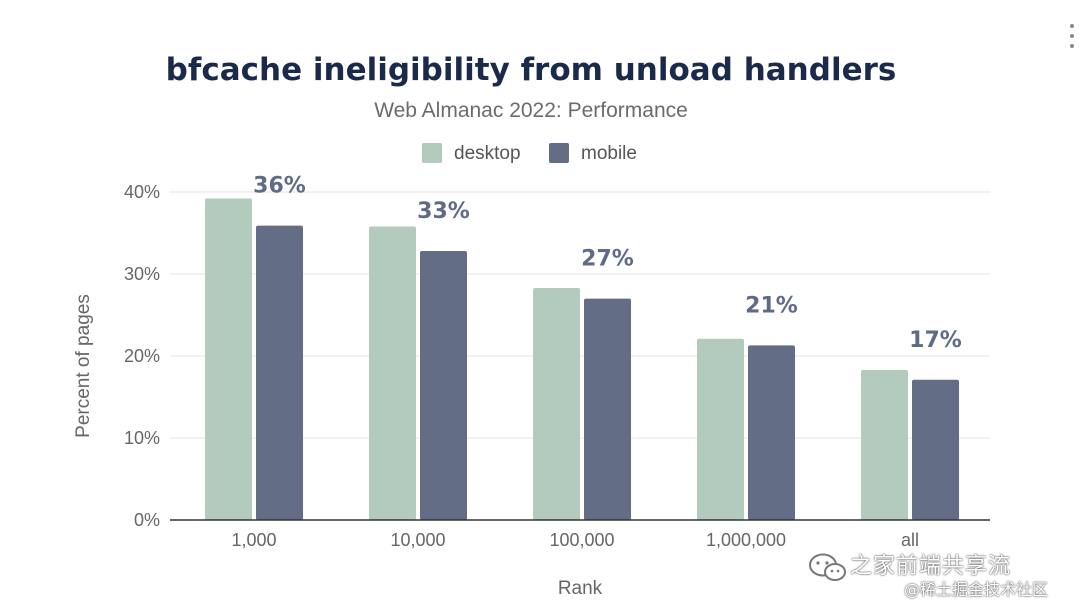 The image size is (1080, 608). I want to click on legend-label-desktop: desktop, so click(487, 153).